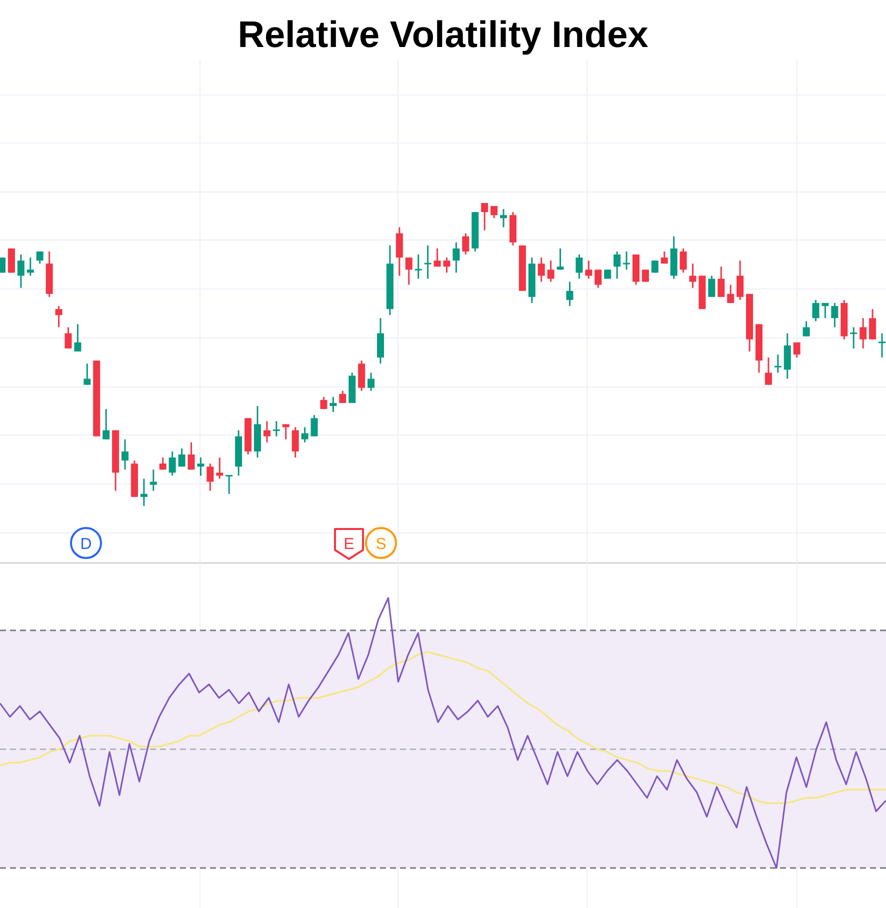 The height and width of the screenshot is (908, 886). Describe the element at coordinates (443, 34) in the screenshot. I see `chart-title: Relative Volatility Index` at that location.